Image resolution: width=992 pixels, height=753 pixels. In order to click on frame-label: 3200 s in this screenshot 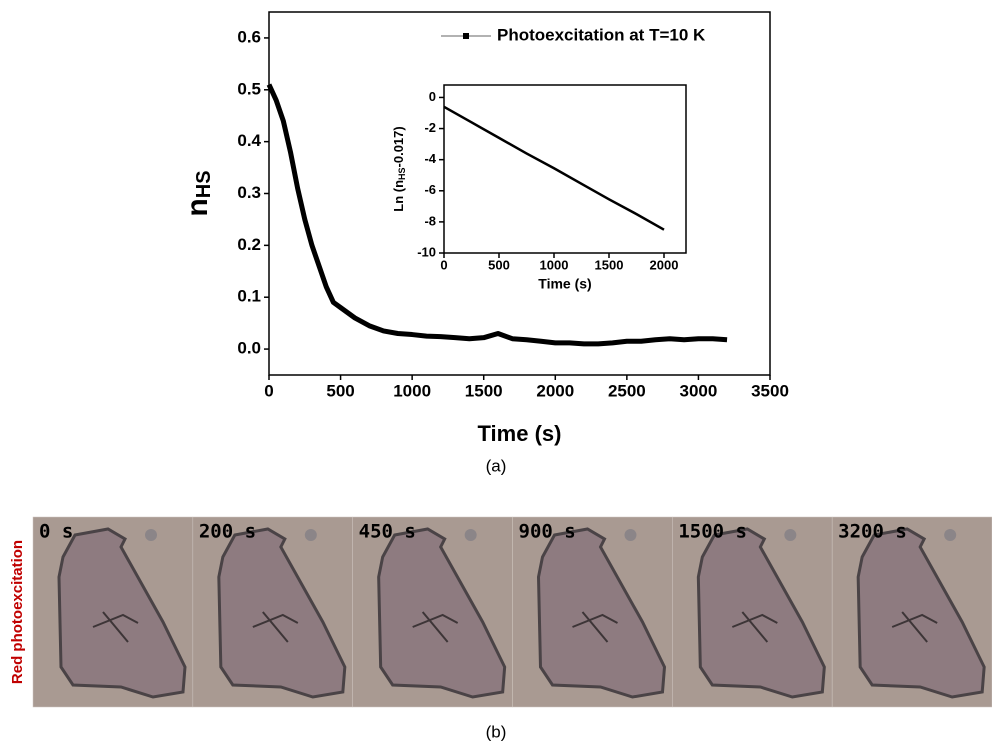, I will do `click(872, 532)`.